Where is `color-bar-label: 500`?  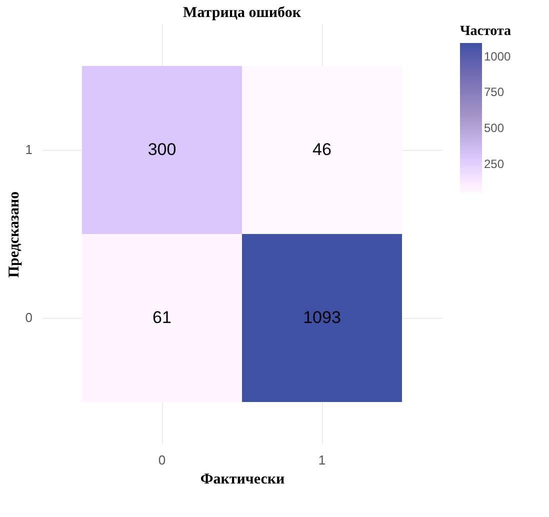 color-bar-label: 500 is located at coordinates (494, 127).